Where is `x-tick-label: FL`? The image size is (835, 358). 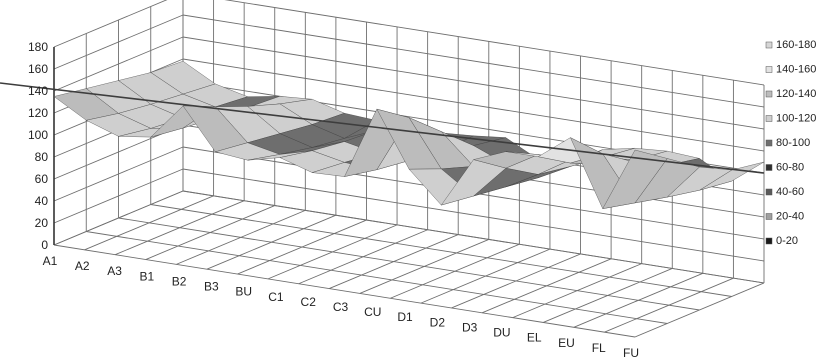 x-tick-label: FL is located at coordinates (599, 348).